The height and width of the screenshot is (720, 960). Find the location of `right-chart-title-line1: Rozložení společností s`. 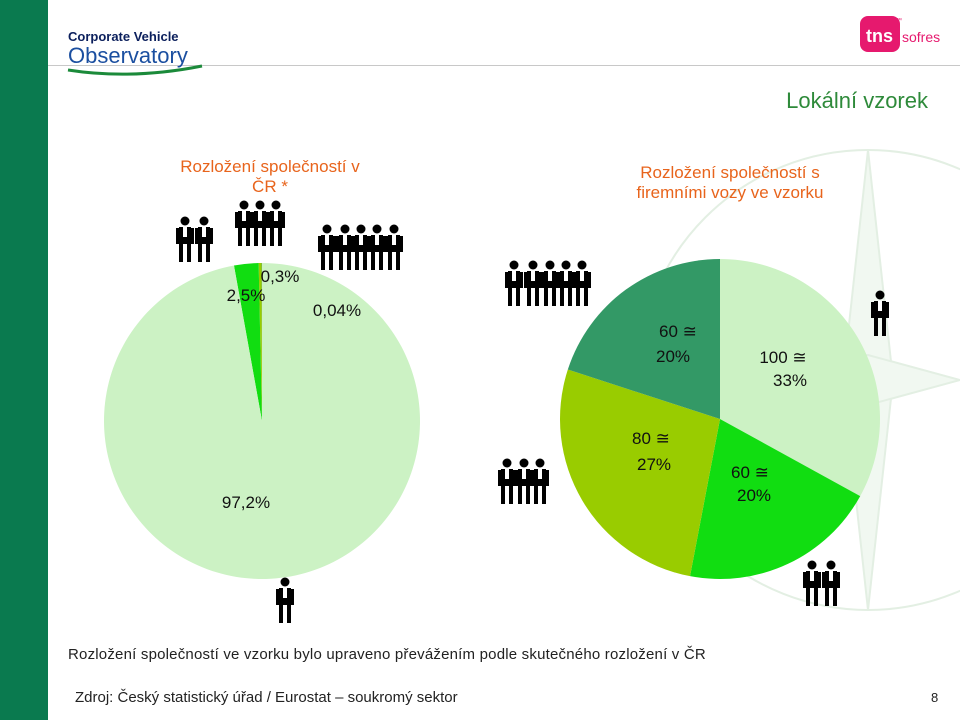

right-chart-title-line1: Rozložení společností s is located at coordinates (730, 172).